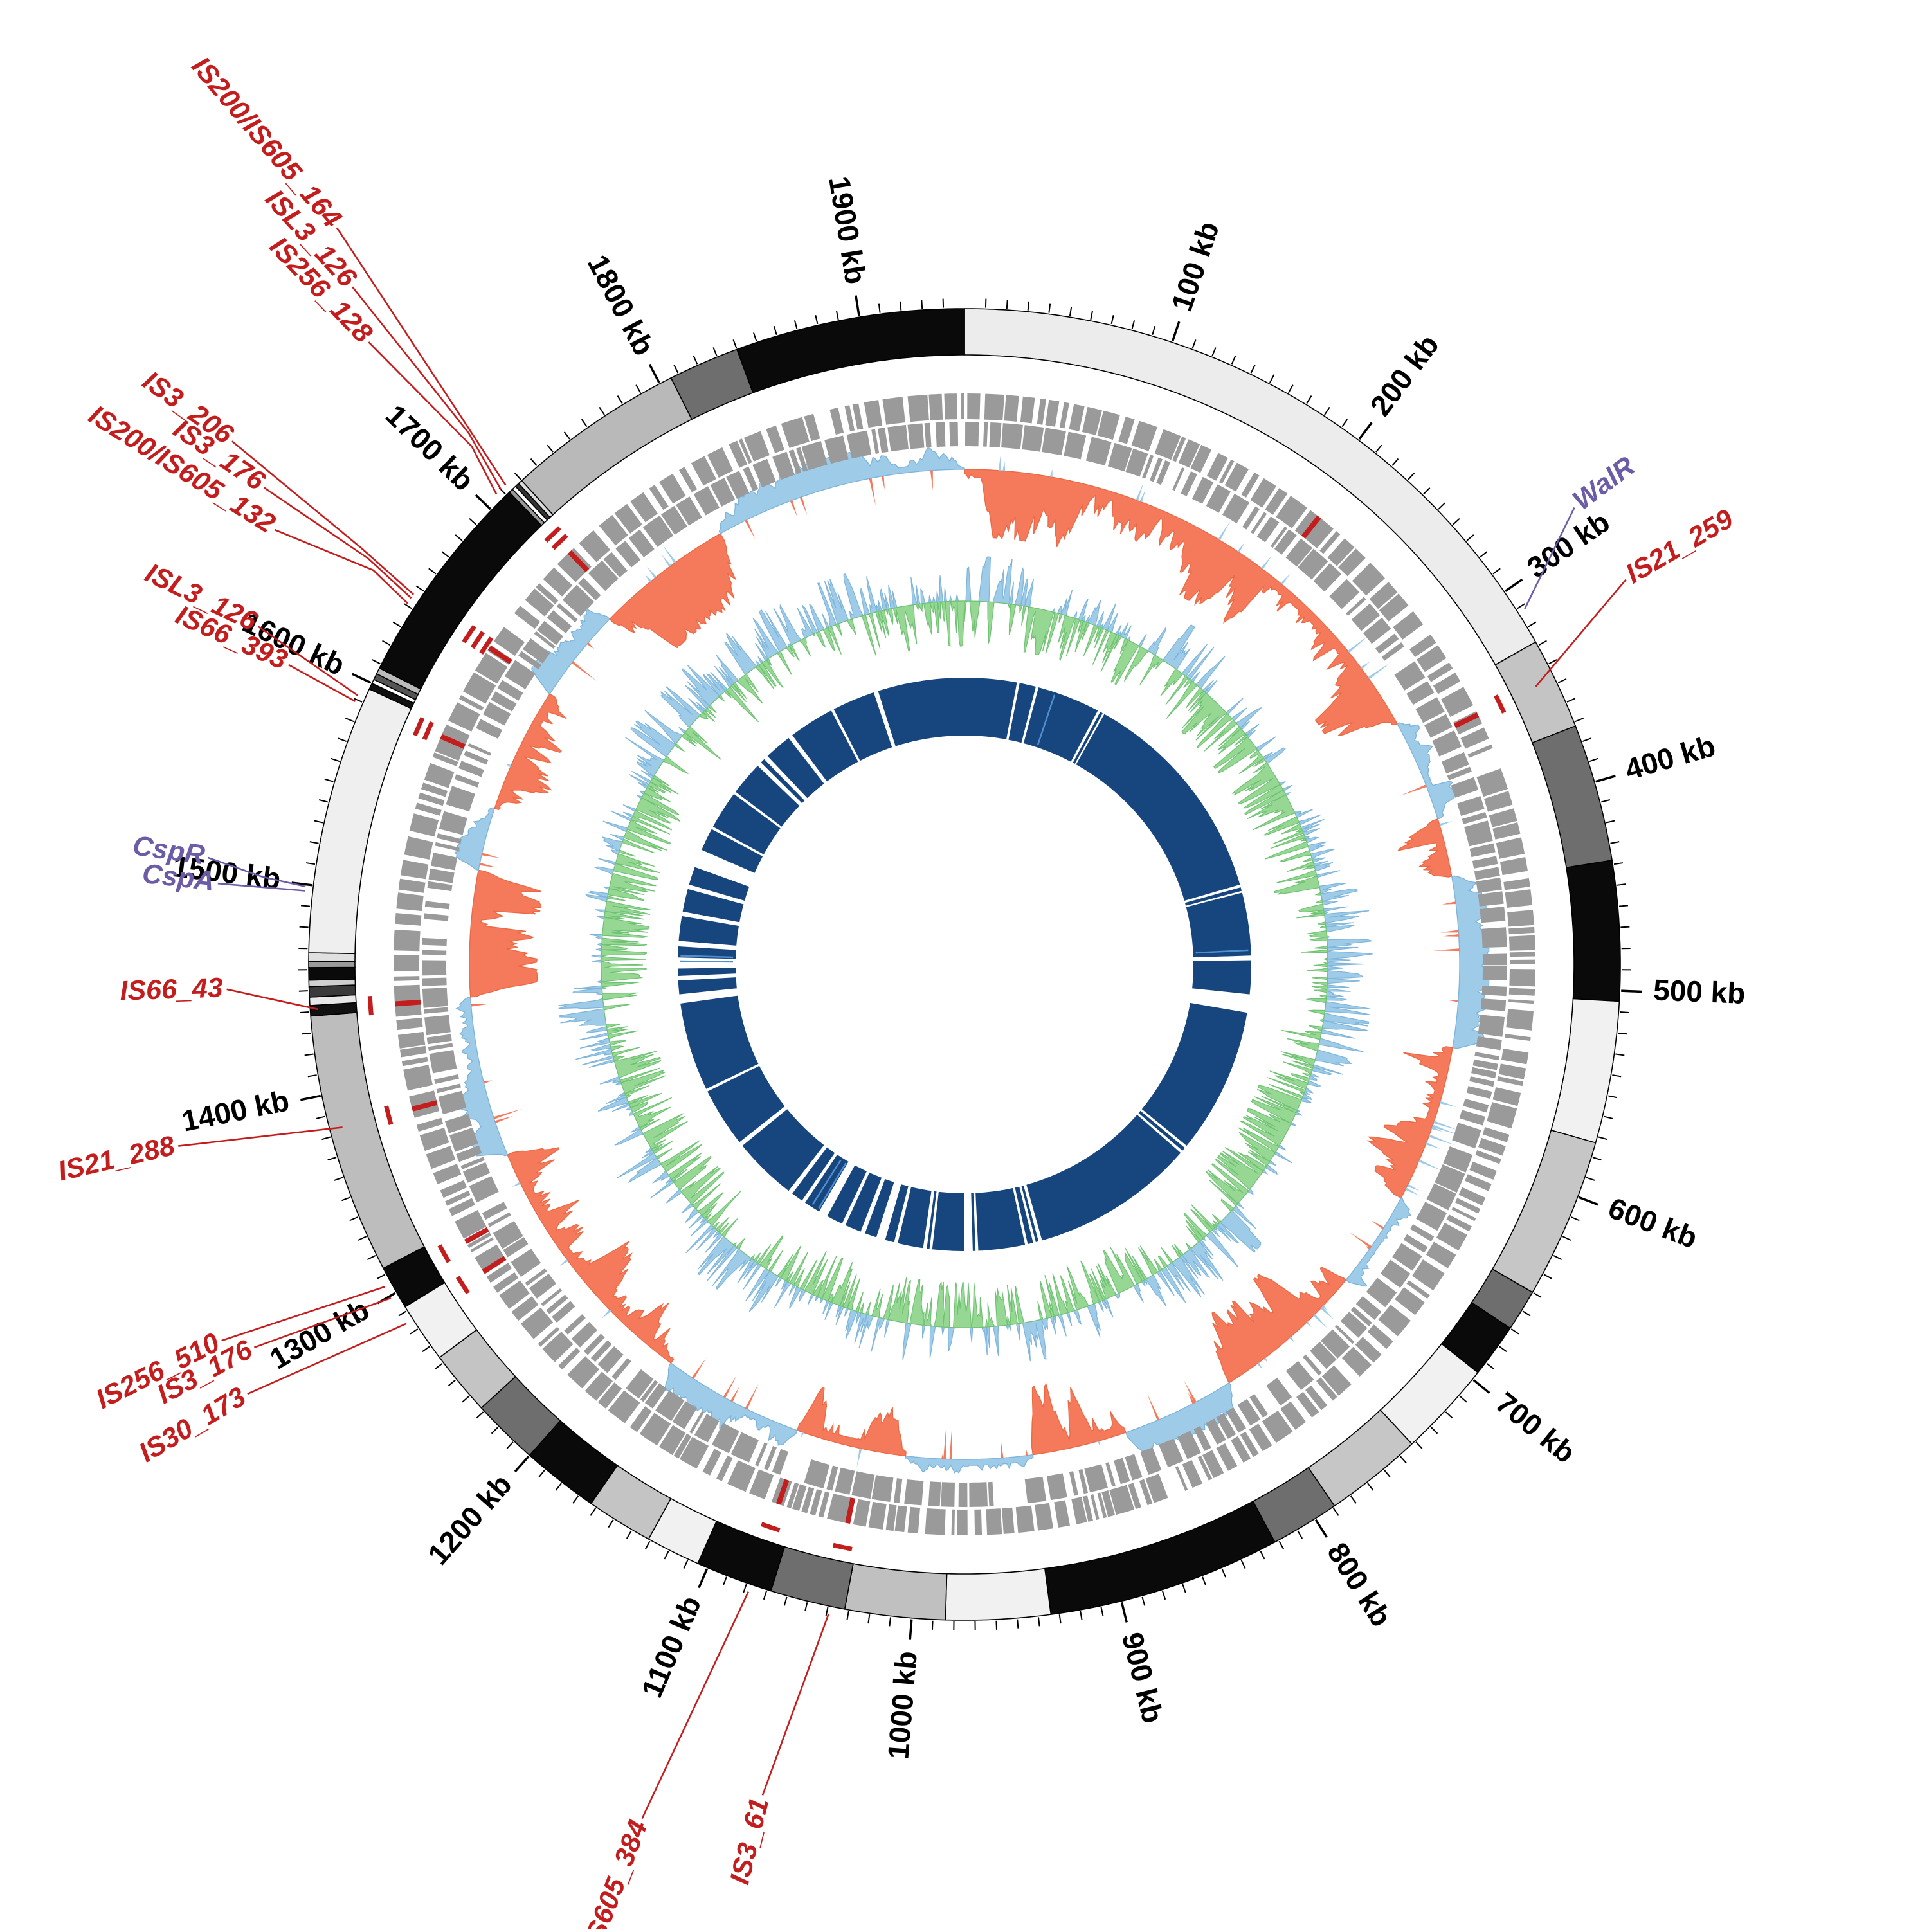 This screenshot has height=1932, width=1929. What do you see at coordinates (706, 961) in the screenshot?
I see `alignment-hairline` at bounding box center [706, 961].